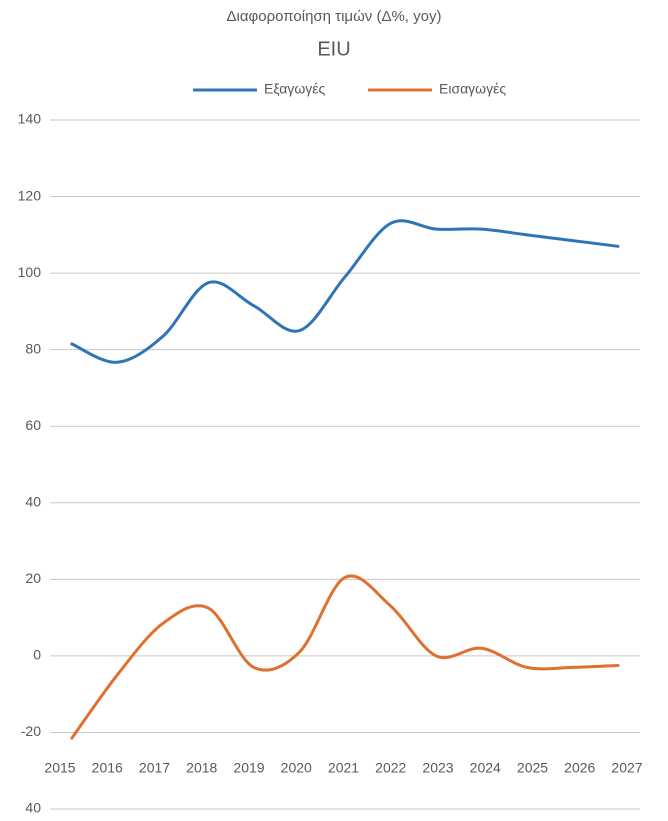 The height and width of the screenshot is (821, 668). I want to click on x-tick-label: 2024, so click(485, 768).